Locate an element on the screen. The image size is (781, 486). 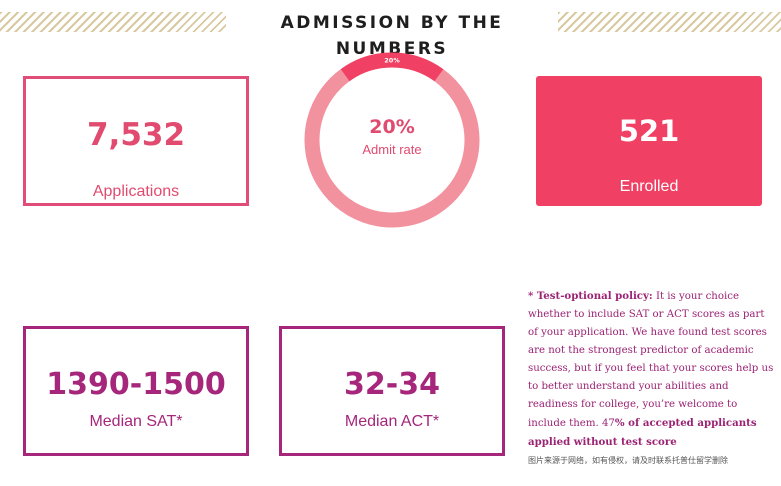
header-hatch-right is located at coordinates (669, 22).